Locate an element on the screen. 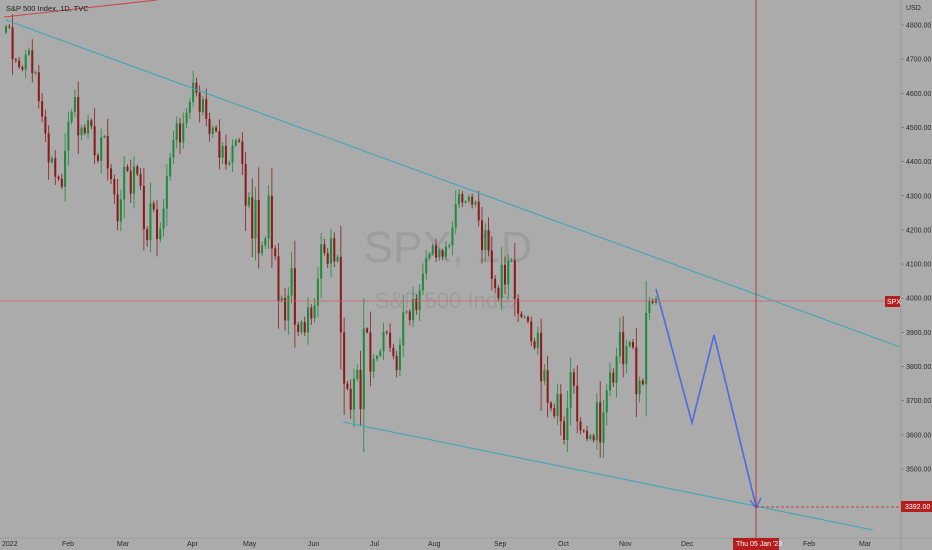  price-axis-tick: 3700.00 is located at coordinates (918, 401).